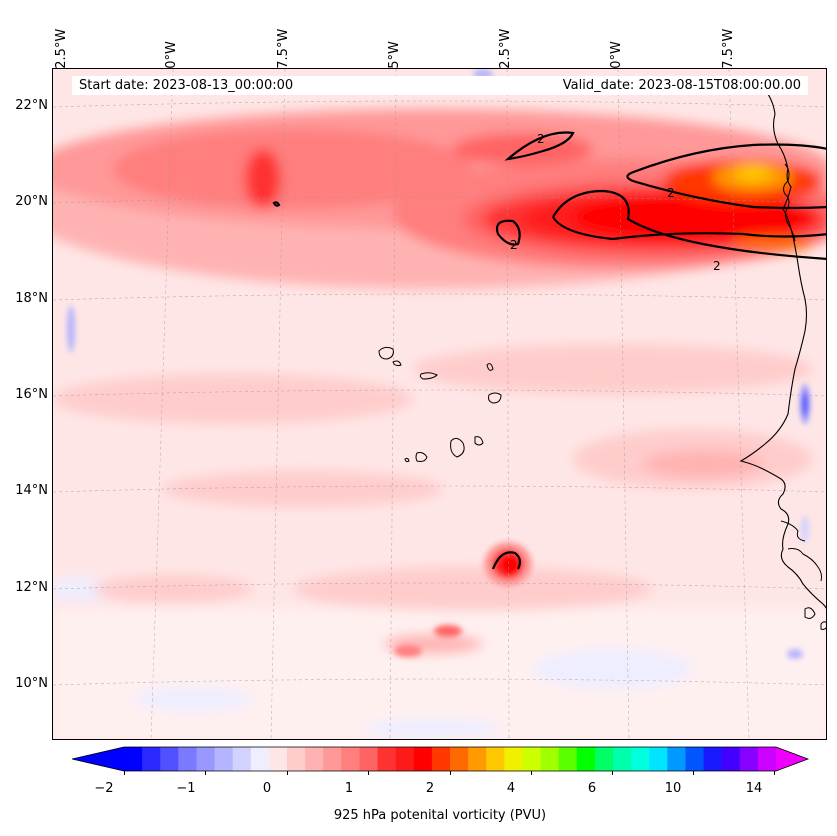 This screenshot has width=837, height=836. Describe the element at coordinates (792, 759) in the screenshot. I see `colorbar-over-extension` at that location.